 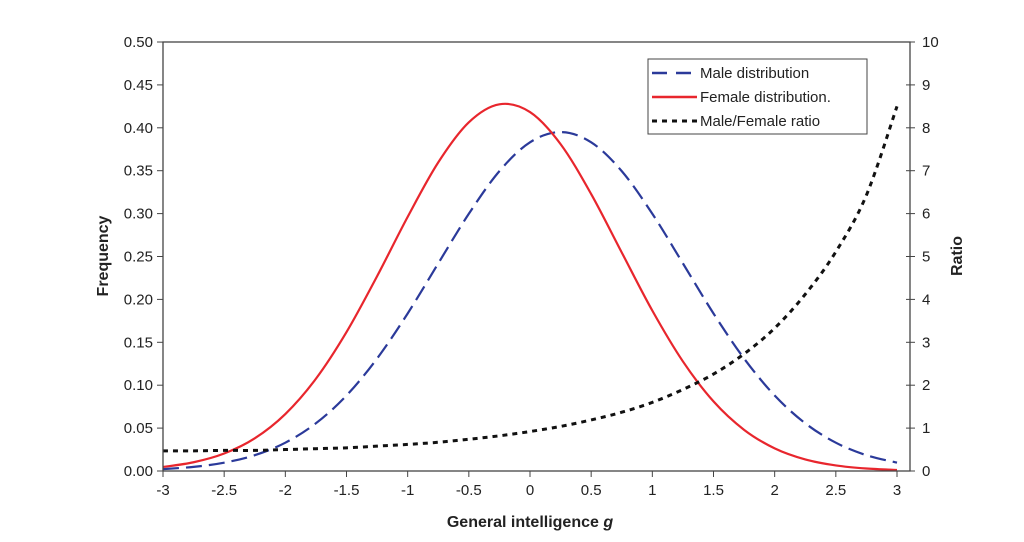 What do you see at coordinates (765, 97) in the screenshot?
I see `legend-label: Female distribution.` at bounding box center [765, 97].